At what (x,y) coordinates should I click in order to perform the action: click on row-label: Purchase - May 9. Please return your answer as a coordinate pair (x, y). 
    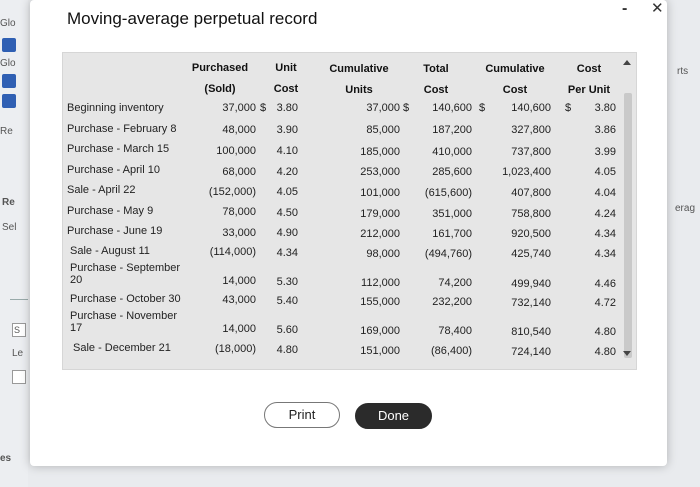
    Looking at the image, I should click on (110, 211).